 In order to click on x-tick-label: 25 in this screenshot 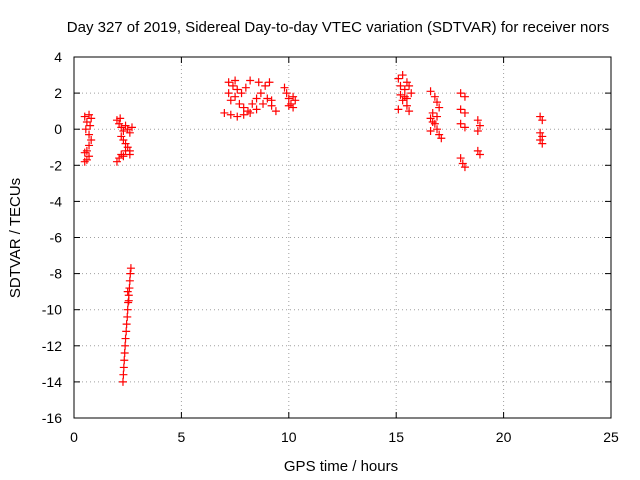, I will do `click(611, 437)`.